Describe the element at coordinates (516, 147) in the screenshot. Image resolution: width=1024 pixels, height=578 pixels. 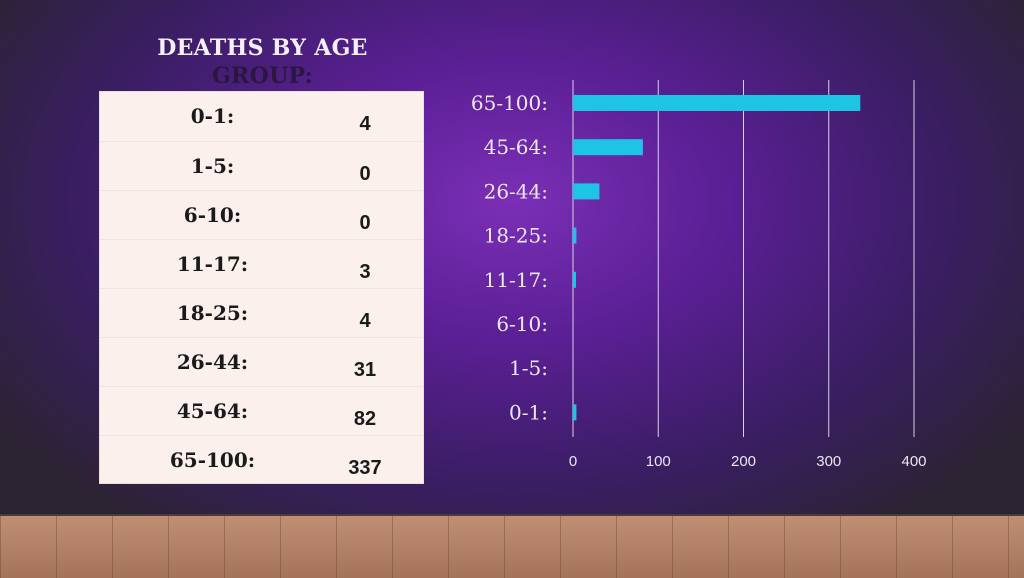
I see `y-category-label: 45-64:` at that location.